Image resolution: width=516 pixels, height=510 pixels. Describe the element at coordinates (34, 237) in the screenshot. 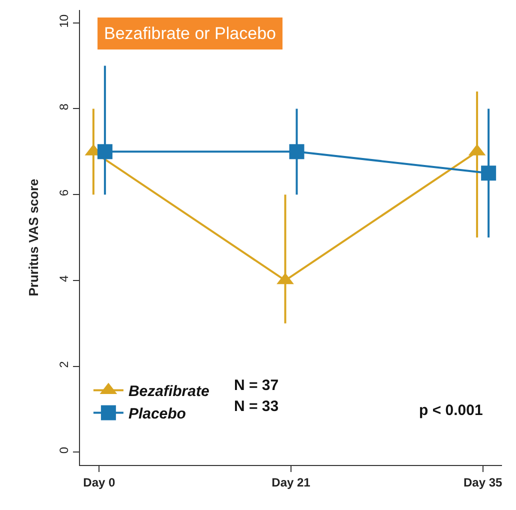

I see `y-axis-title: Pruritus VAS score` at that location.